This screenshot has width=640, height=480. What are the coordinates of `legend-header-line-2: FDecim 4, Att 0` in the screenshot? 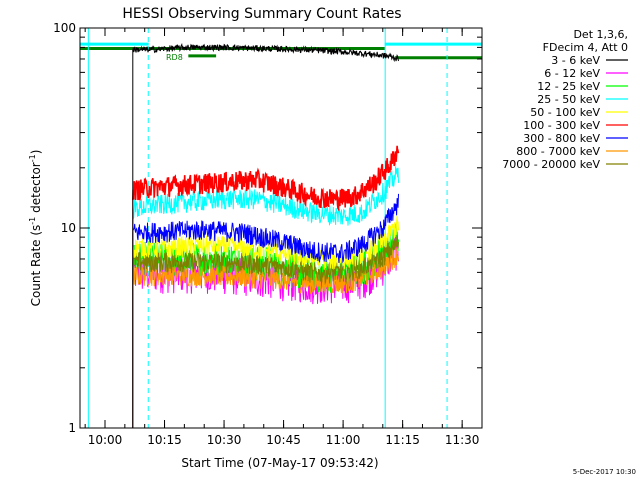 It's located at (585, 47).